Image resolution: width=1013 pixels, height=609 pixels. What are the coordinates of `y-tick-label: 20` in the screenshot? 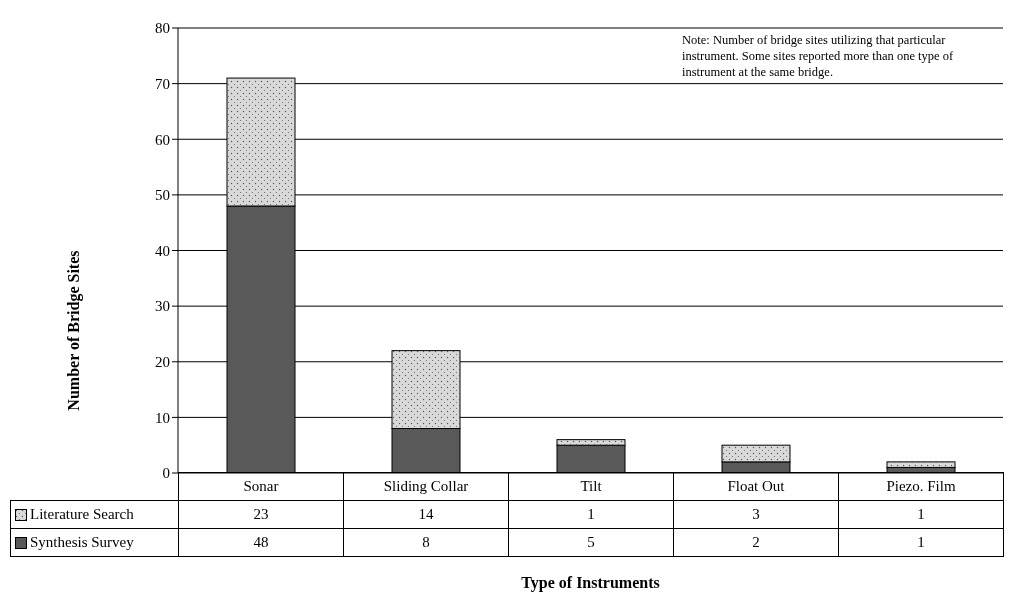 It's located at (162, 362).